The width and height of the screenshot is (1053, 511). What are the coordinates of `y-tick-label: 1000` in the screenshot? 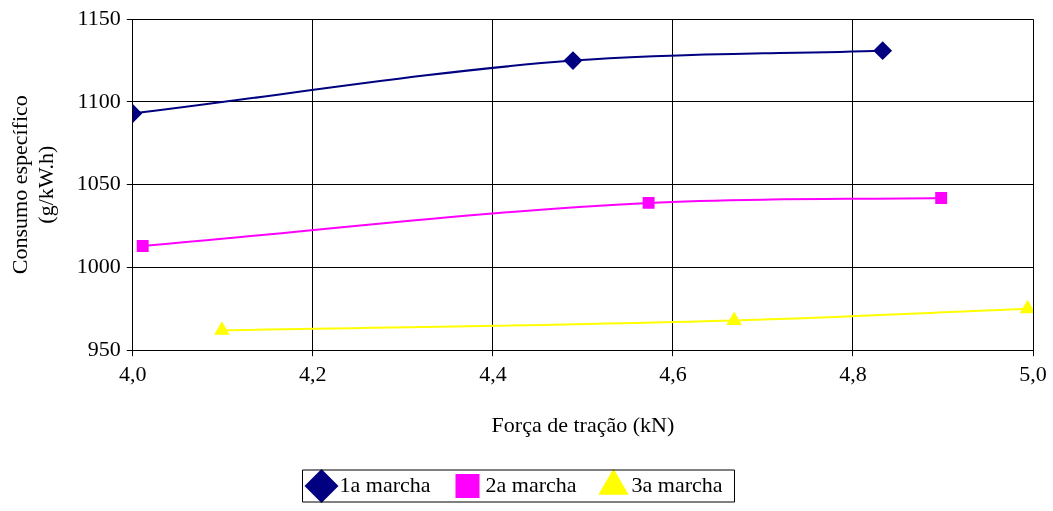 It's located at (98, 266).